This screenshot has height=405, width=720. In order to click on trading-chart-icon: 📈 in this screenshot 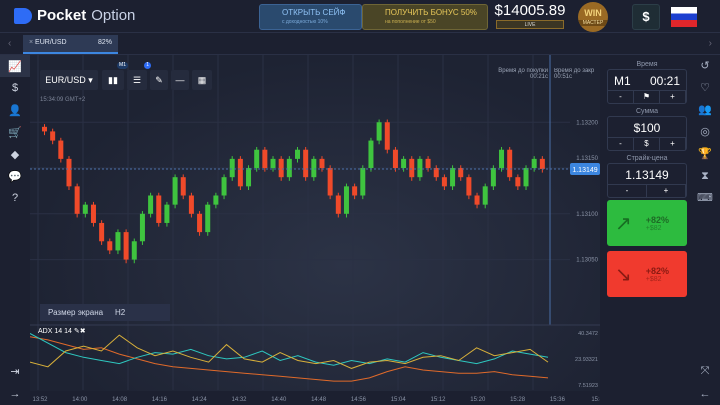, I will do `click(15, 66)`.